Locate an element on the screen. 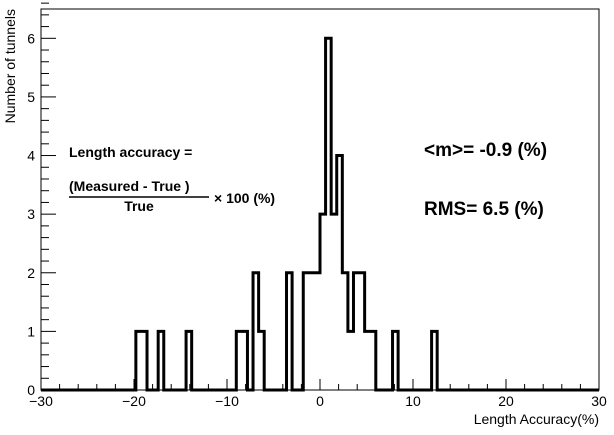  y-tick-label: 1 is located at coordinates (31, 331).